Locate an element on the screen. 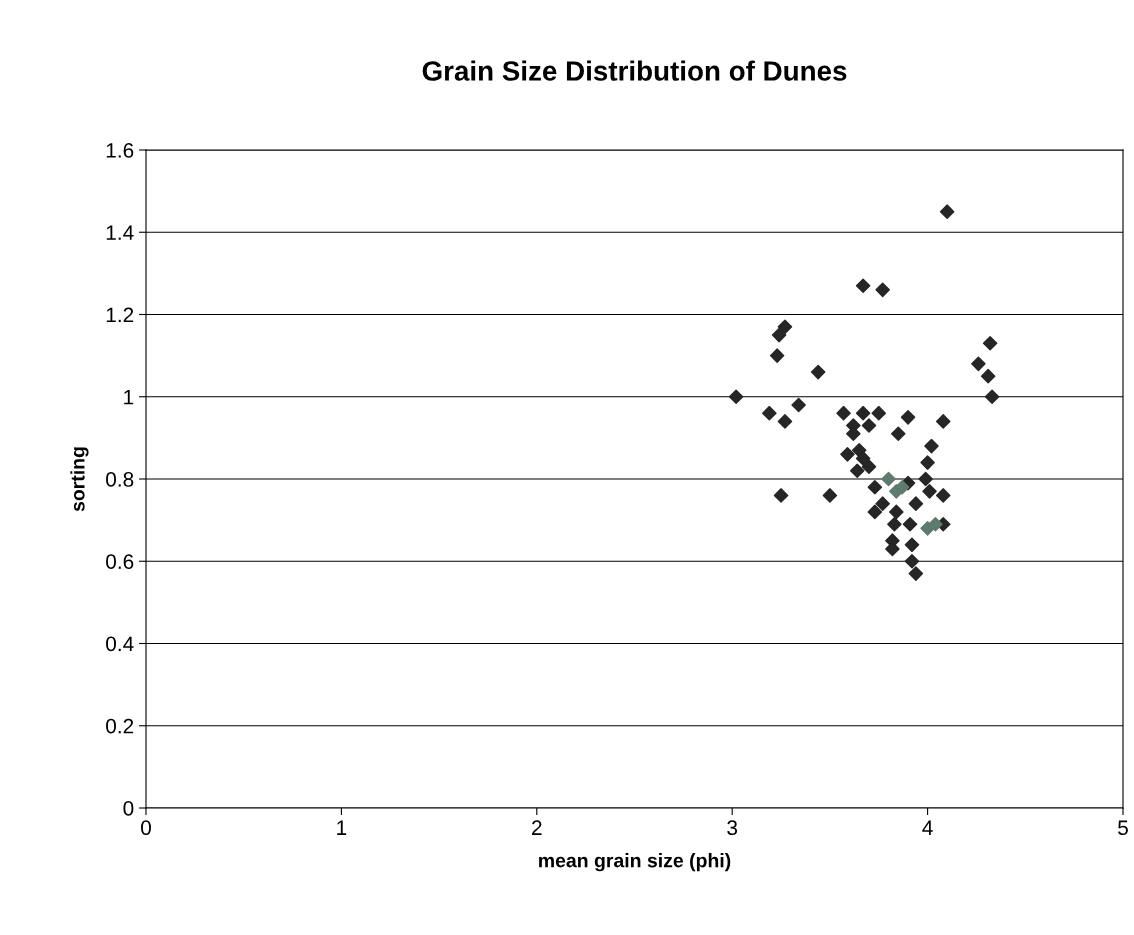 This screenshot has height=935, width=1134. x-tick-label: 2 is located at coordinates (537, 827).